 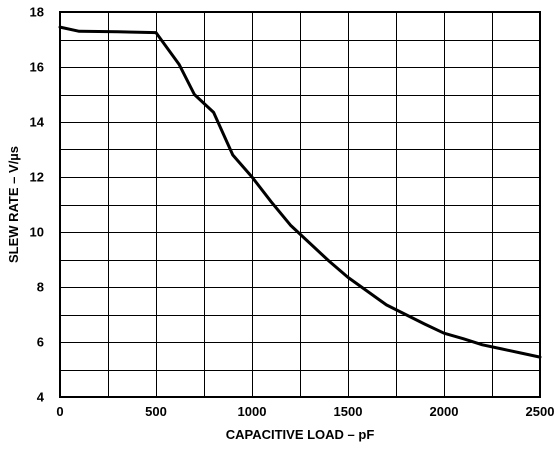 I want to click on y-tick-label: 16, so click(x=37, y=67).